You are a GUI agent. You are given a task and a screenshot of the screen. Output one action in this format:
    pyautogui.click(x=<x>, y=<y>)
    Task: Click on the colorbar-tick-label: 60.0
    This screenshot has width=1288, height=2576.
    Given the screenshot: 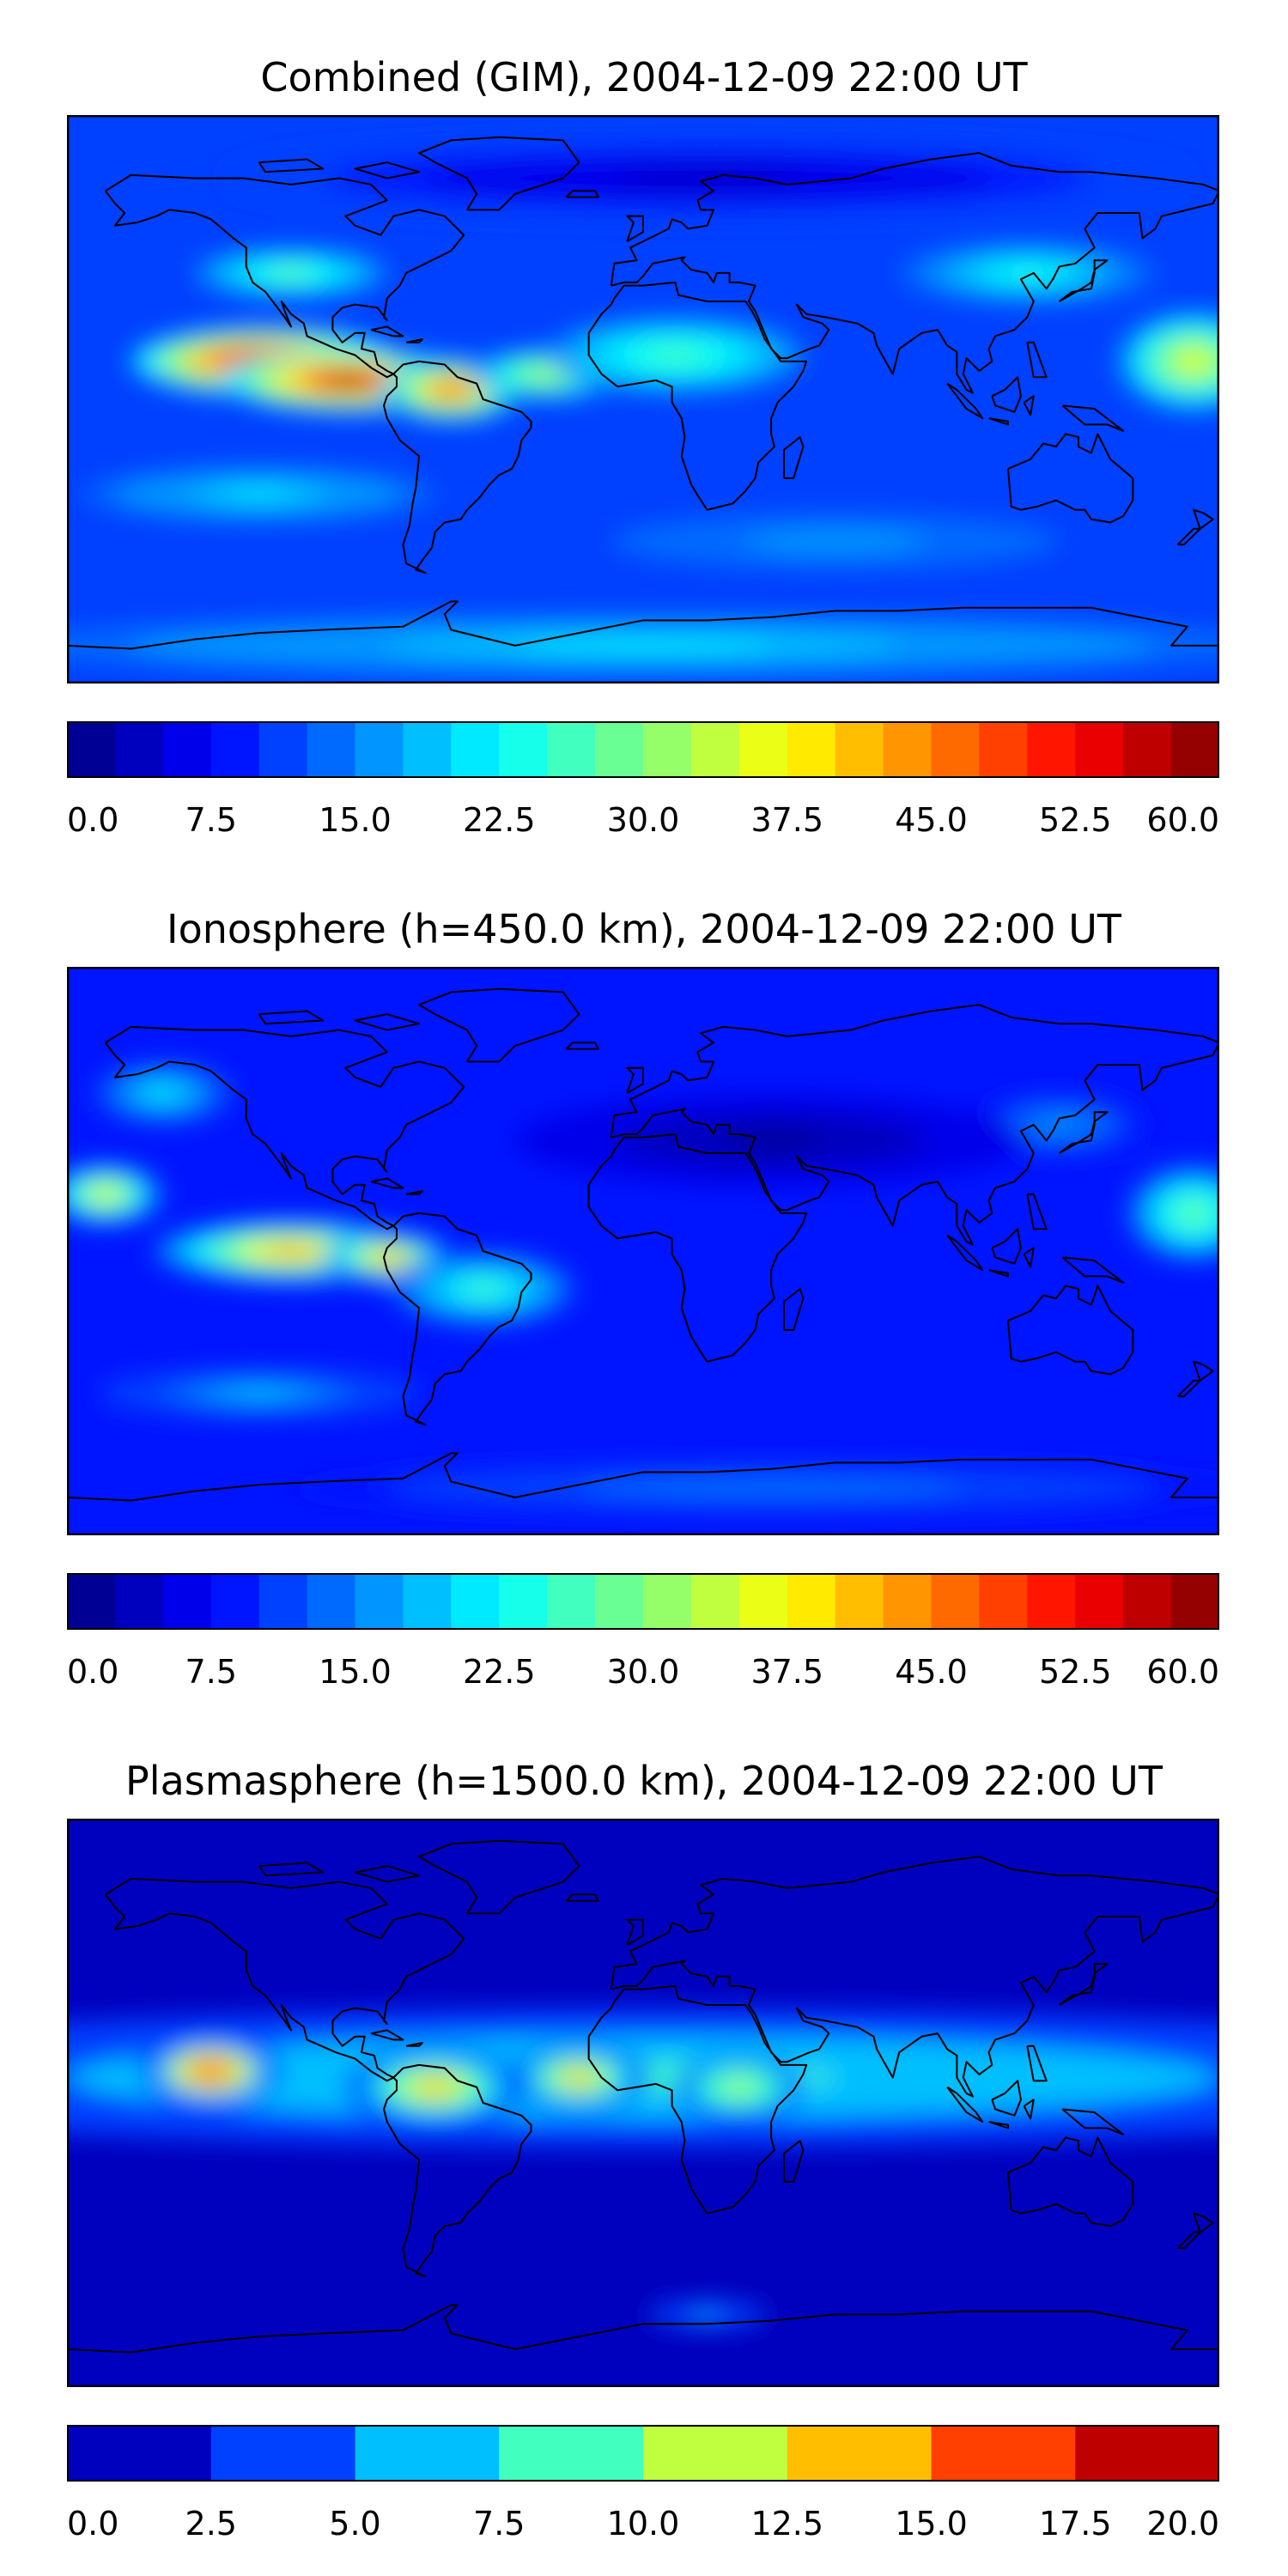 What is the action you would take?
    pyautogui.click(x=1182, y=1672)
    